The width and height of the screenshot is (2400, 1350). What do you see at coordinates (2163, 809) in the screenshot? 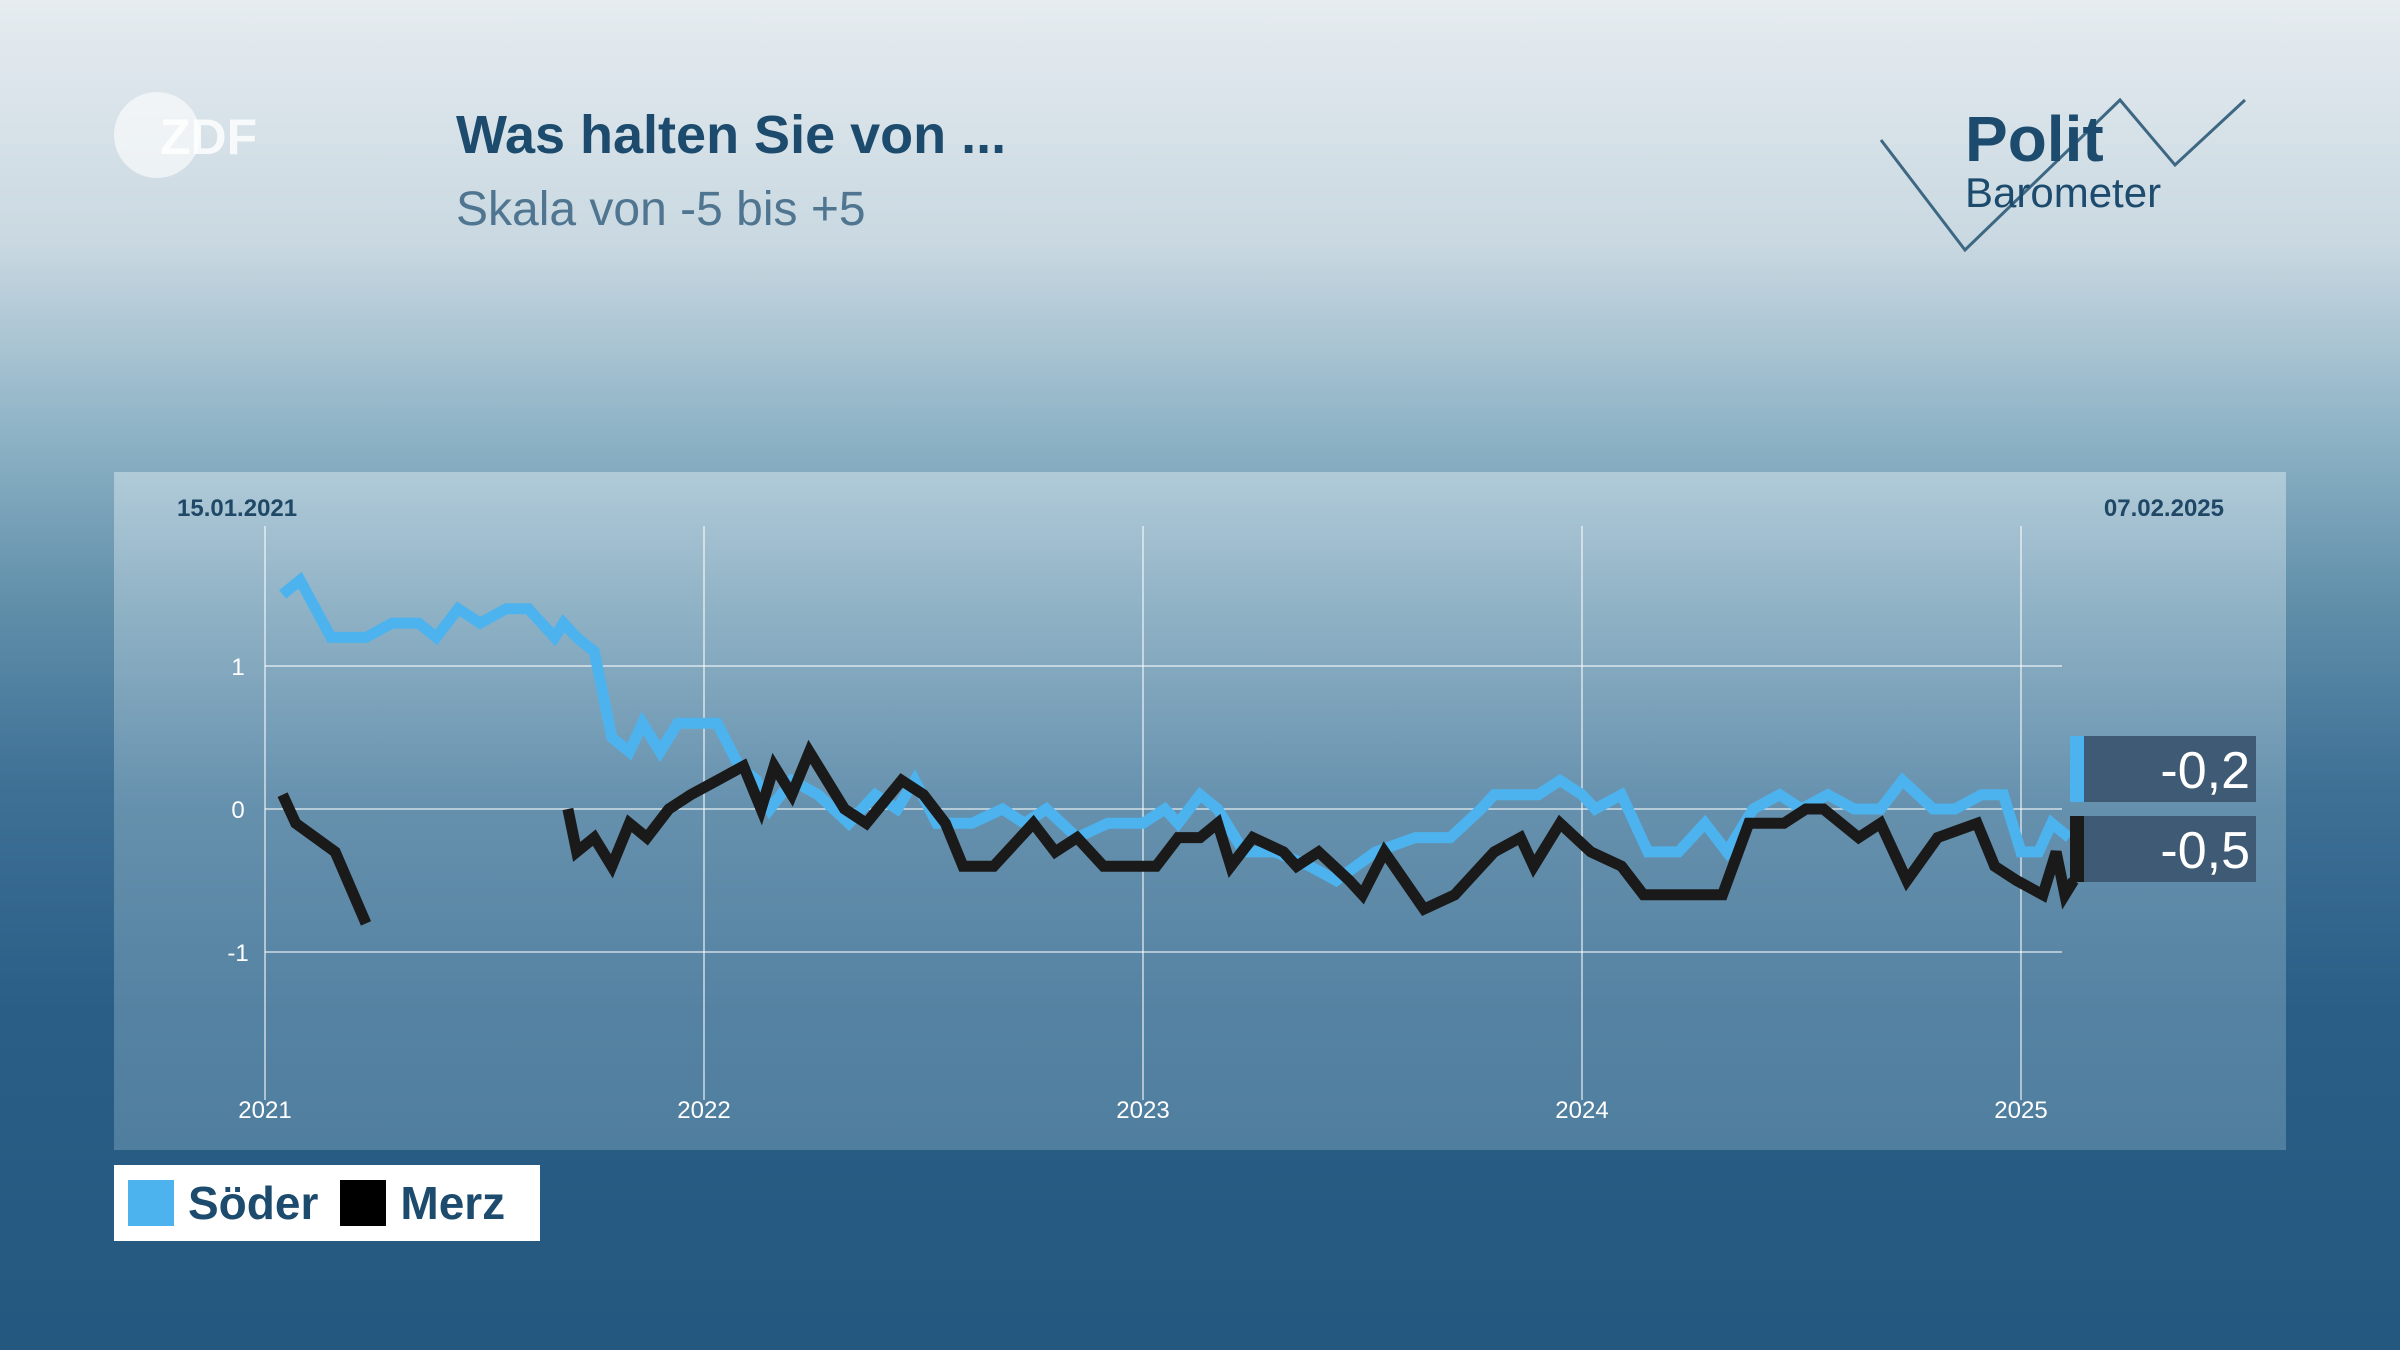
I see `latest-value-boxes: -0,2 -0,5` at bounding box center [2163, 809].